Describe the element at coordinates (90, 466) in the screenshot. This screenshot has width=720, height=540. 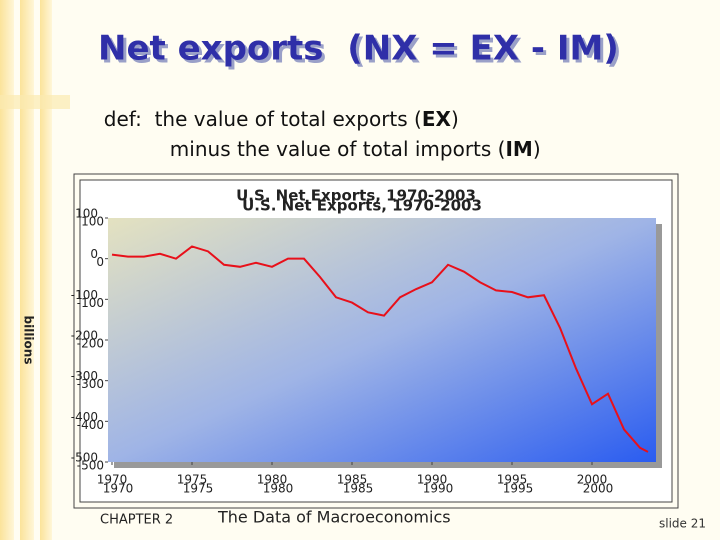
I see `y-tick-label-shadow: -500` at that location.